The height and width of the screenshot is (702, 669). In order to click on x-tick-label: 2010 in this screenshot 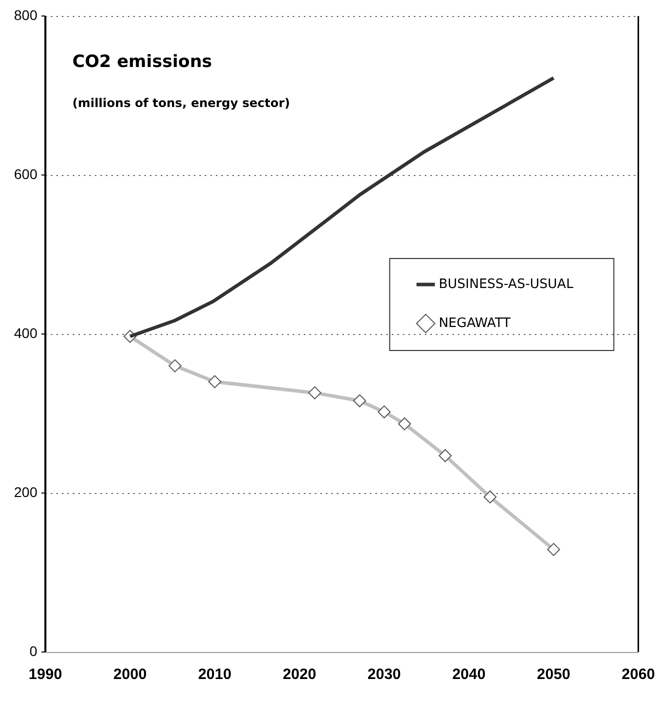, I will do `click(215, 675)`.